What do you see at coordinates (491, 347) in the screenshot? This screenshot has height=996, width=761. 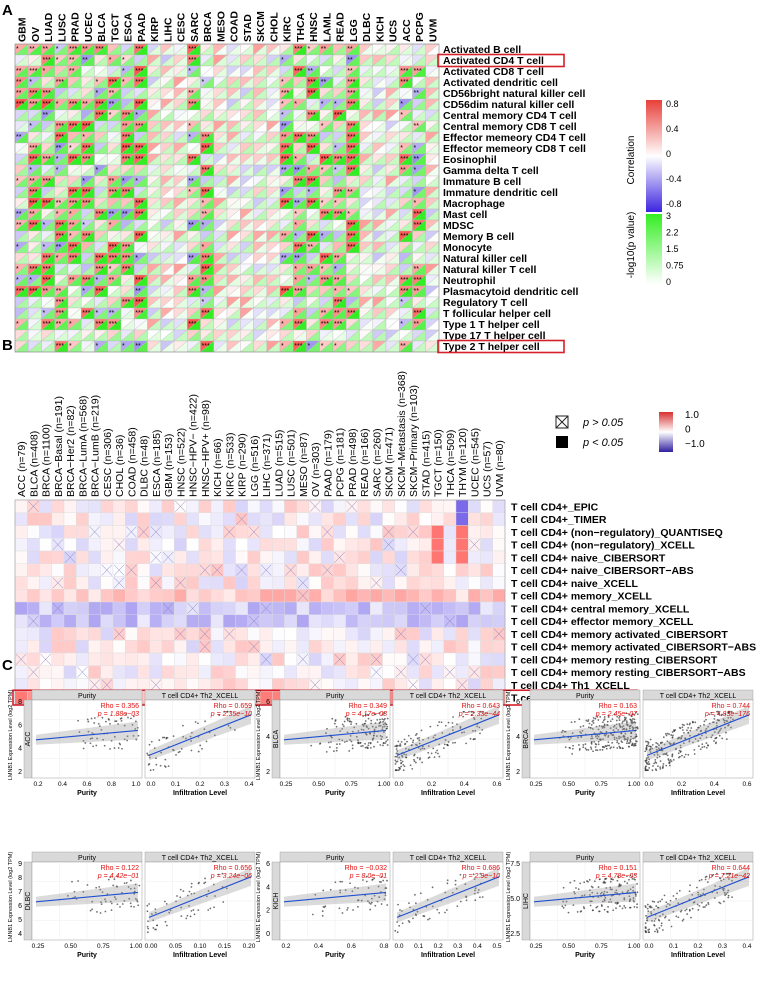 I see `panel-a-row-label: Type 2 T helper cell` at bounding box center [491, 347].